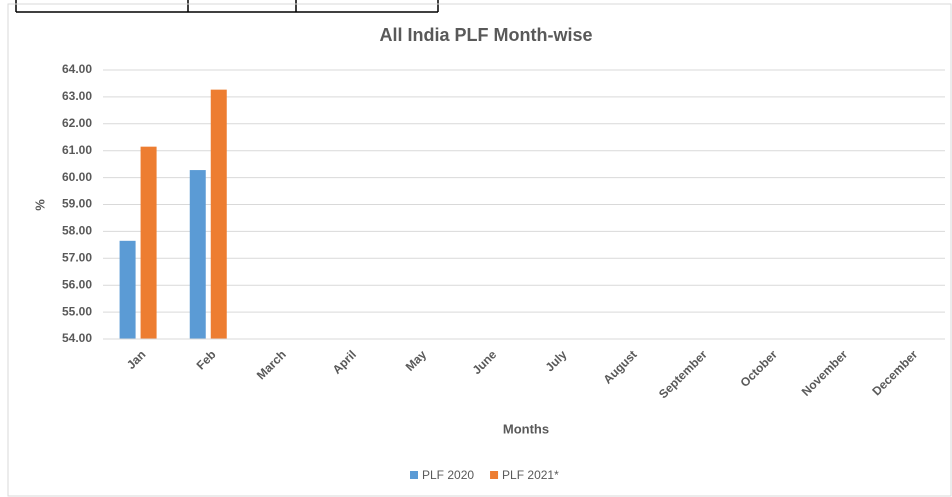 Image resolution: width=952 pixels, height=497 pixels. I want to click on x-tick-label: October, so click(759, 368).